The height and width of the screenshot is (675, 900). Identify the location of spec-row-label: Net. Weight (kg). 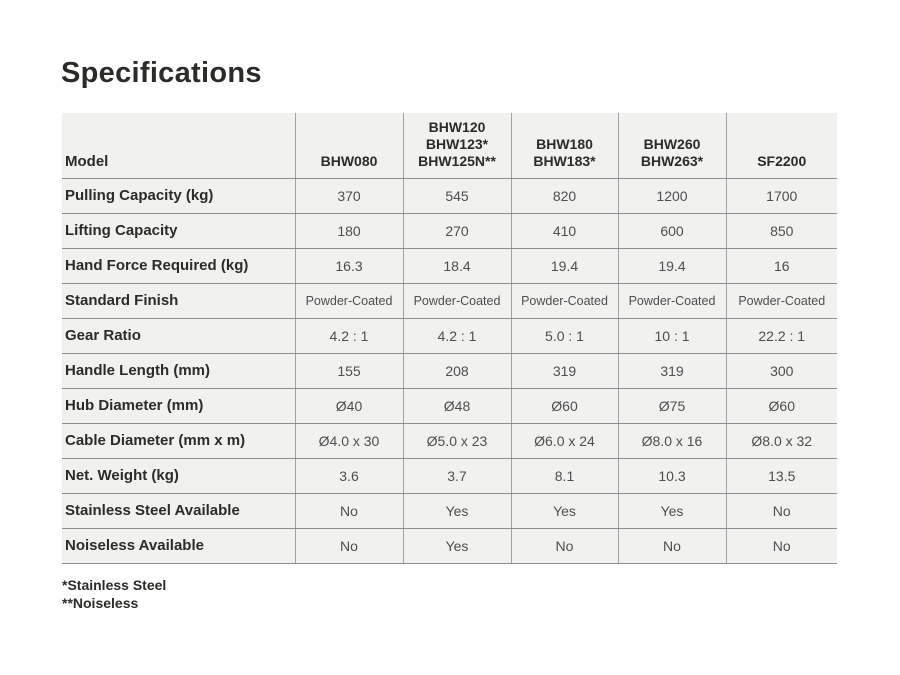
(178, 476).